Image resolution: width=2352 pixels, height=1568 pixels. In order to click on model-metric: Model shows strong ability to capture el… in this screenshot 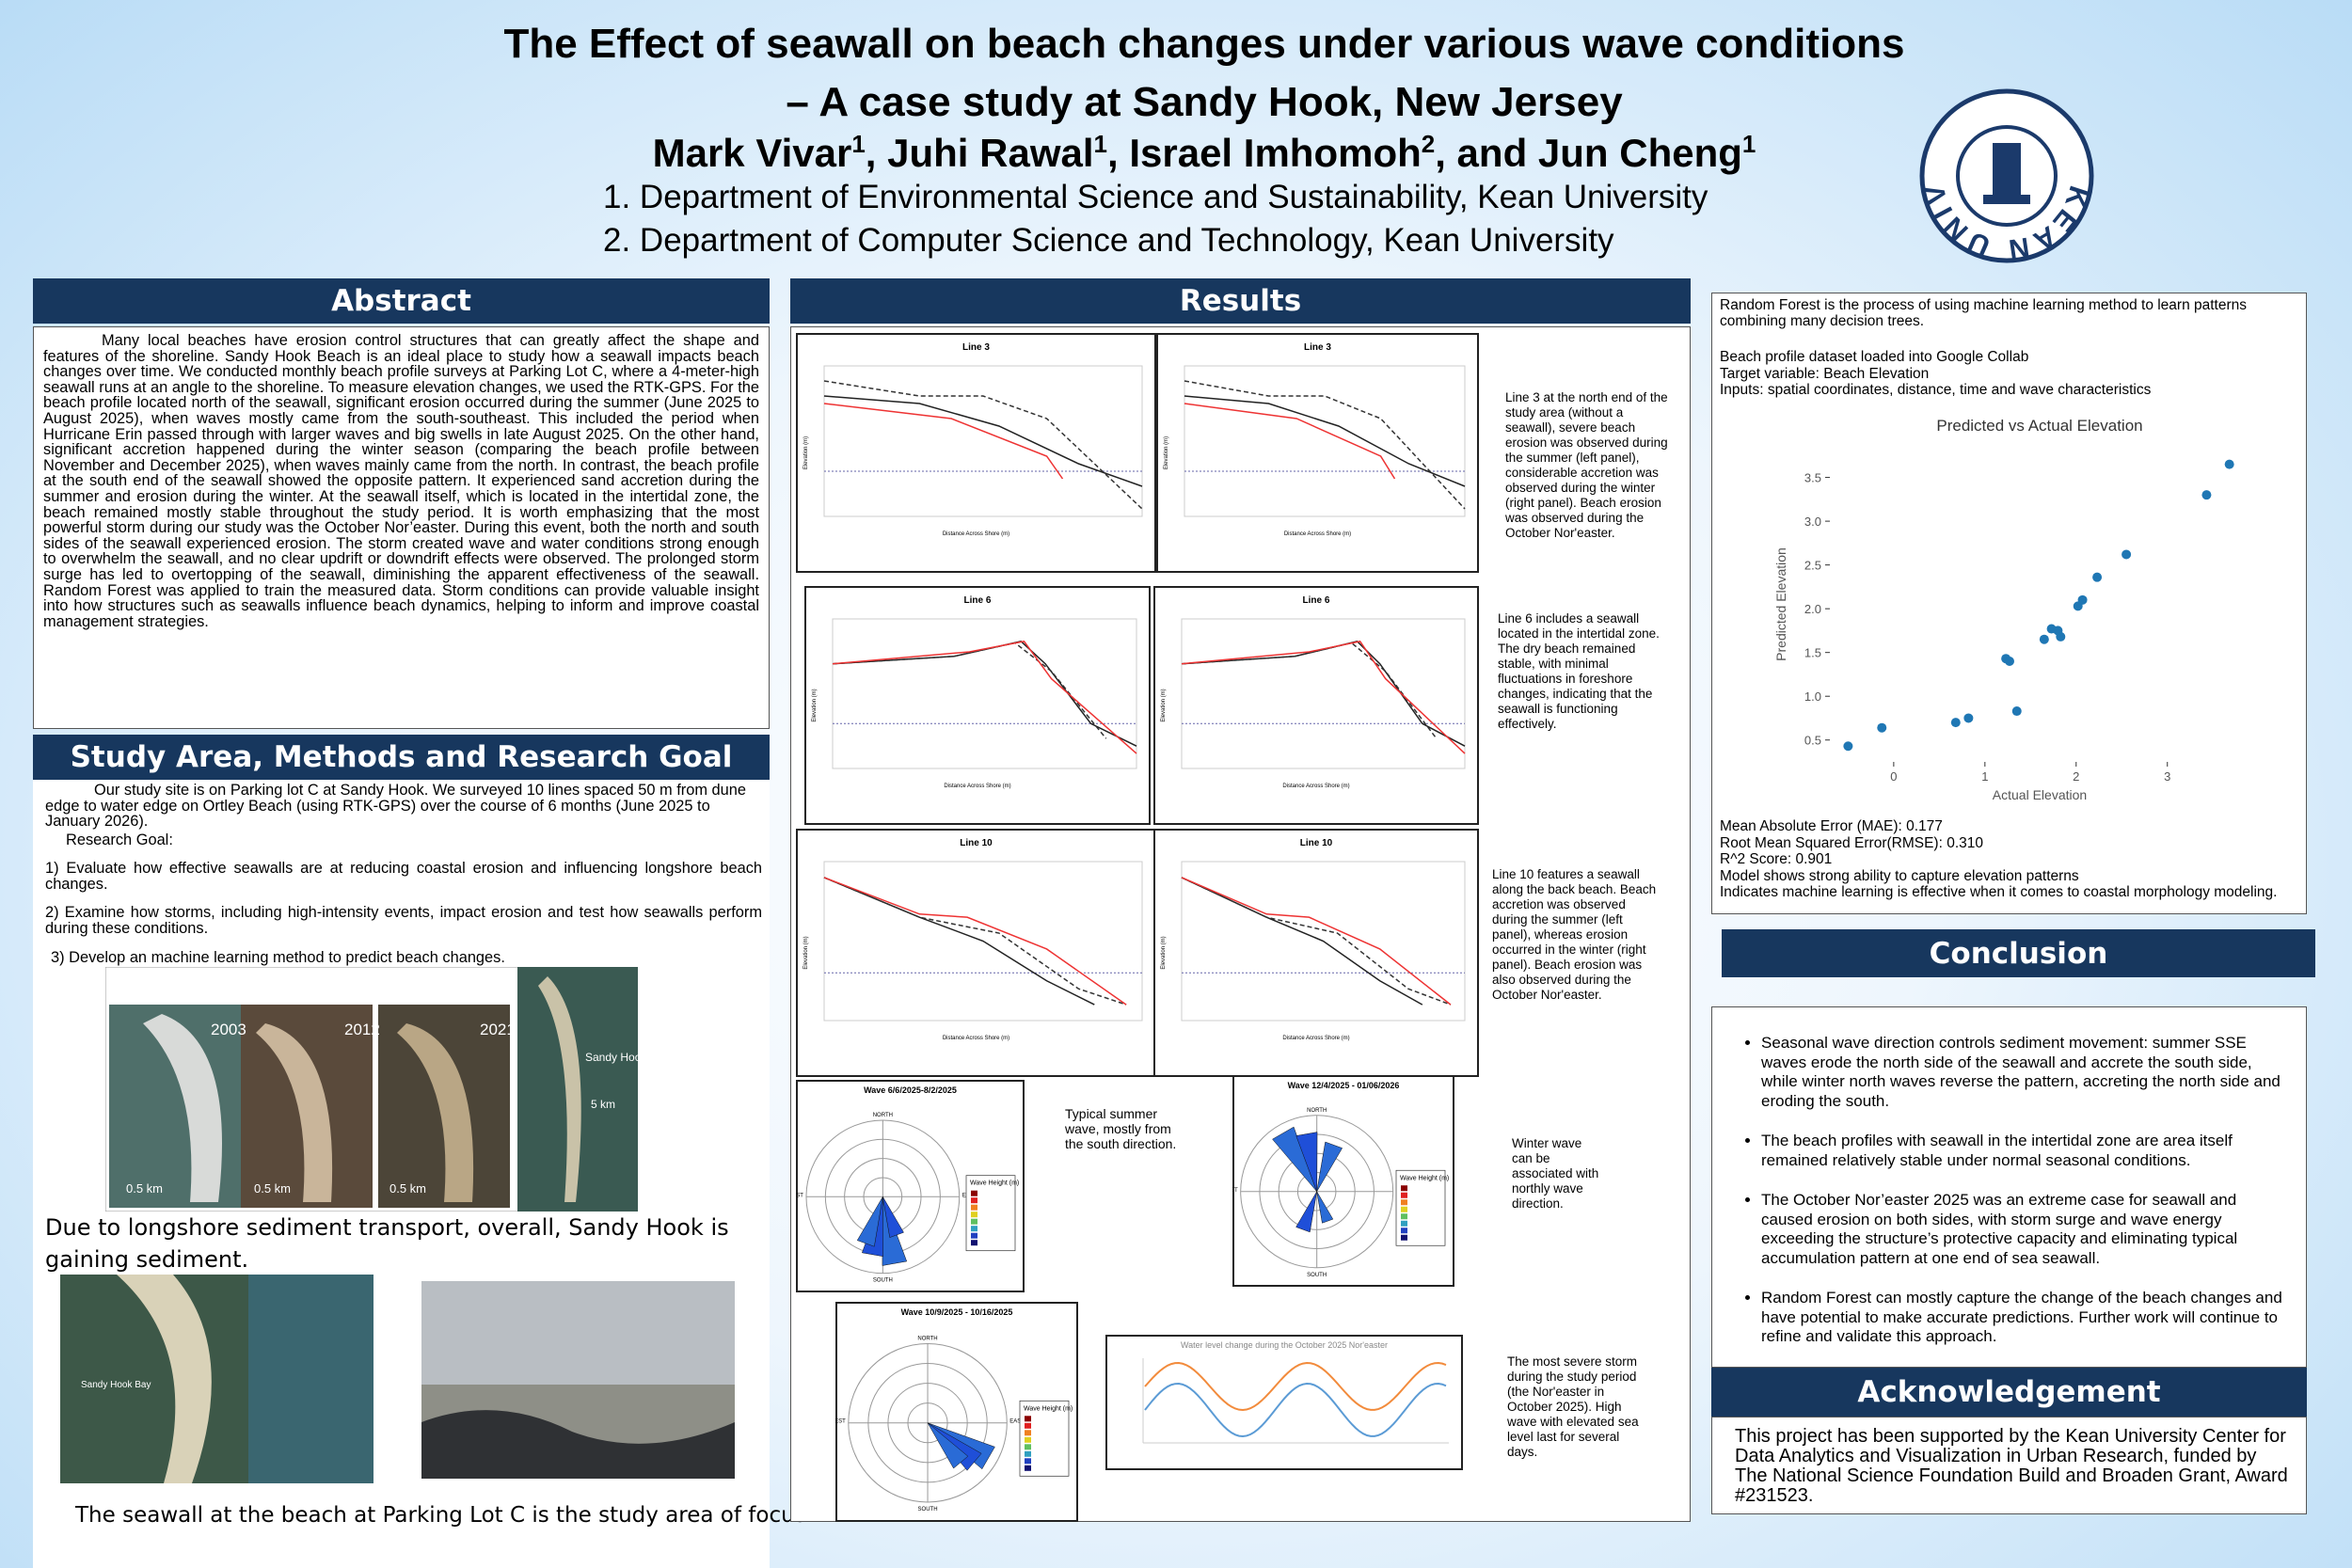, I will do `click(1899, 875)`.